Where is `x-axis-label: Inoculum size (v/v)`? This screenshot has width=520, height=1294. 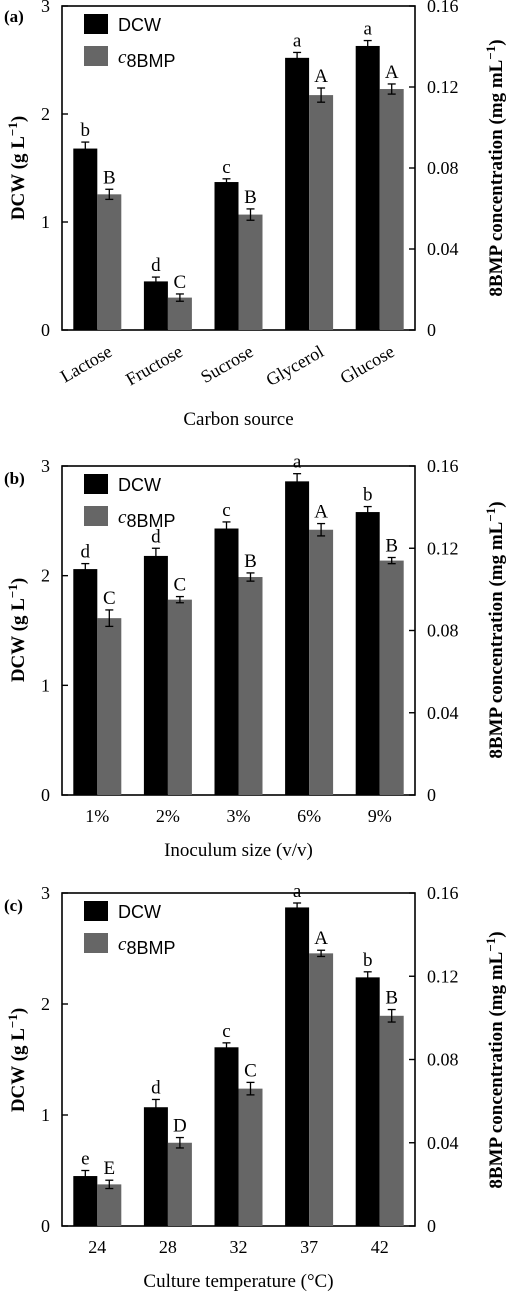
x-axis-label: Inoculum size (v/v) is located at coordinates (238, 850).